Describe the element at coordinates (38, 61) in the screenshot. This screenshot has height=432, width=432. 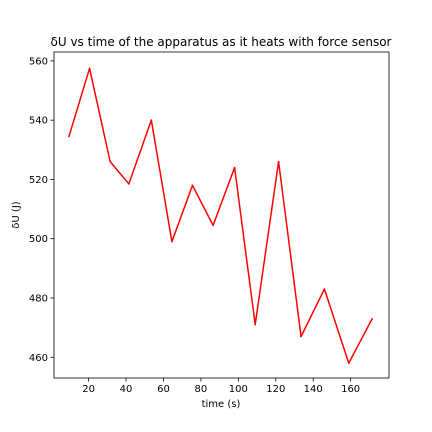
I see `y-tick-label: 560` at that location.